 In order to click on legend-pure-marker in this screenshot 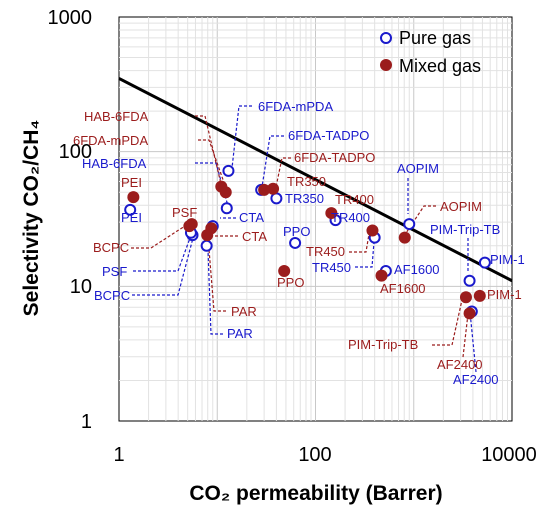, I will do `click(386, 38)`.